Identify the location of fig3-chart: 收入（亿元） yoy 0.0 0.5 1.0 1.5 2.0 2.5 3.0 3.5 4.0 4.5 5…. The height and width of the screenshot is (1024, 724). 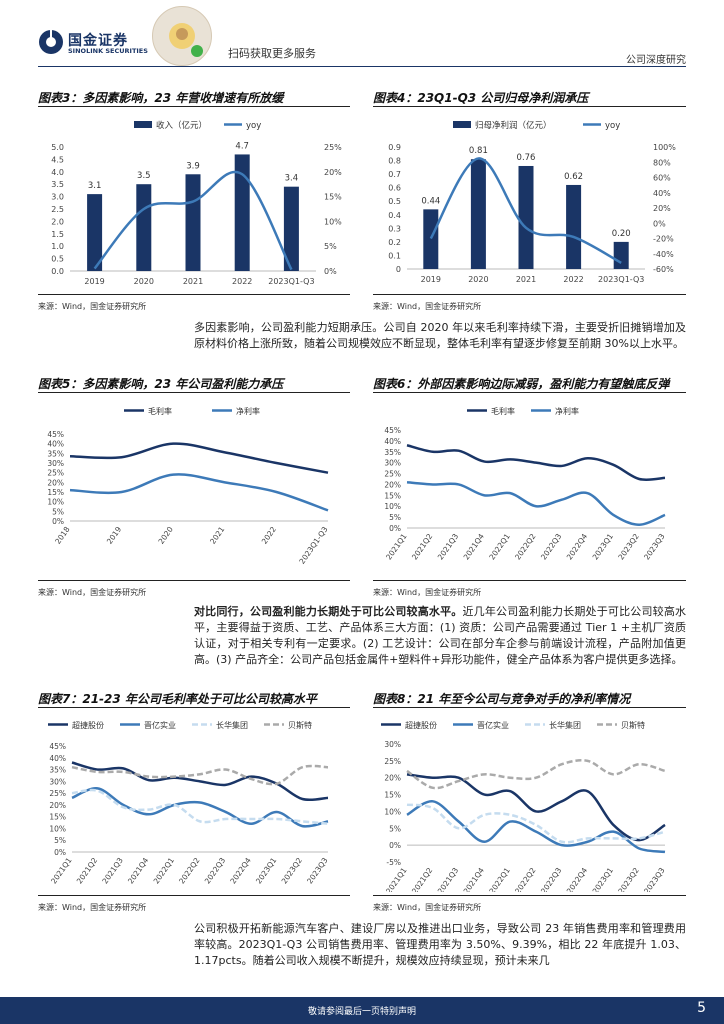
(196, 203).